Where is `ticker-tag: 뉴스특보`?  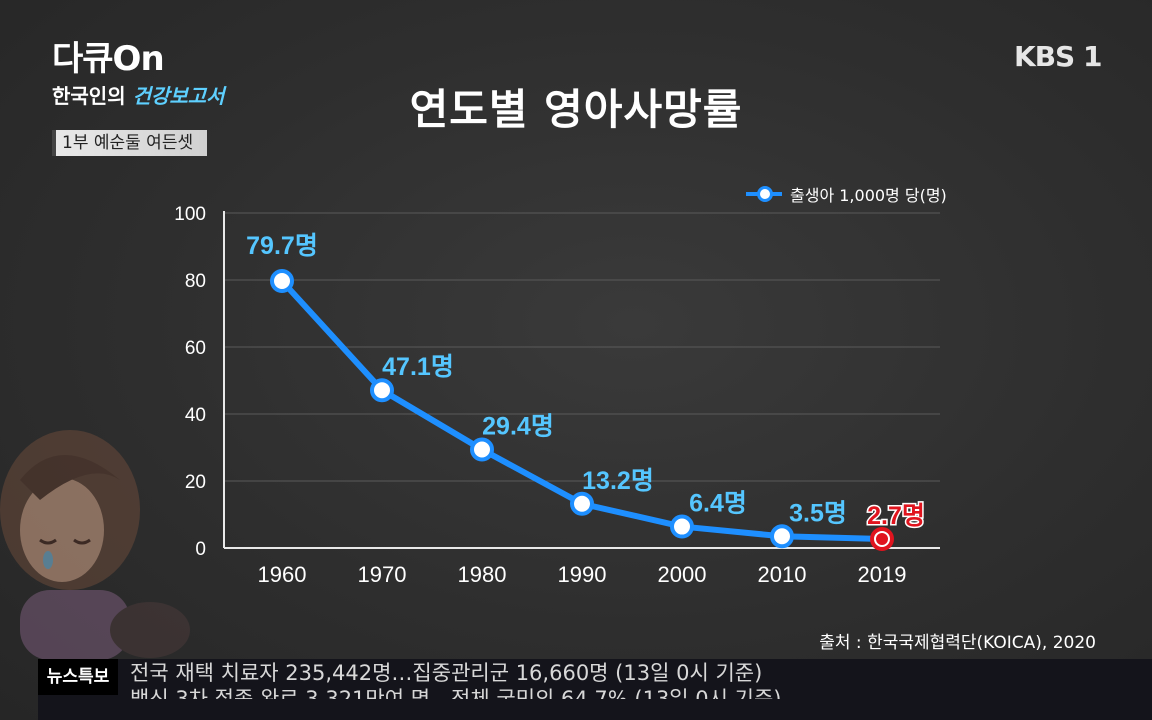 ticker-tag: 뉴스특보 is located at coordinates (78, 677).